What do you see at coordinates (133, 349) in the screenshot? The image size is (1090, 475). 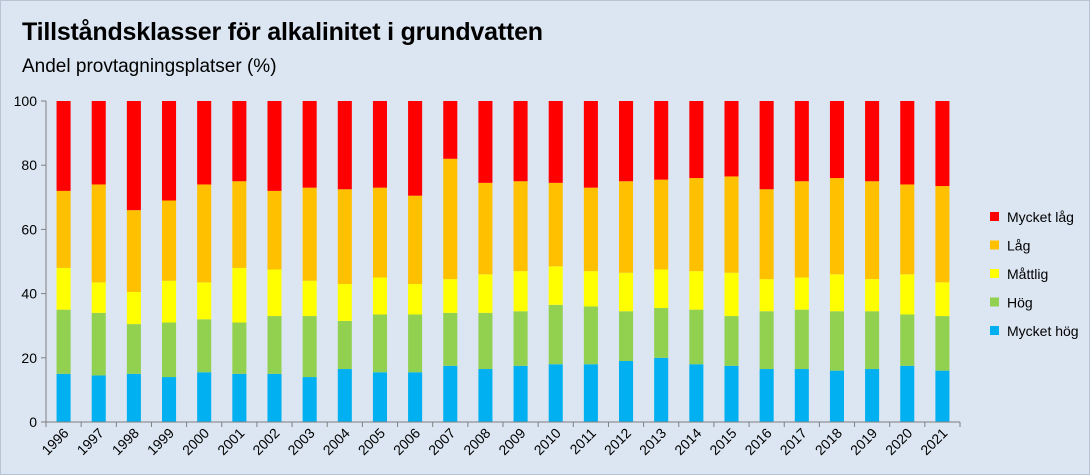 I see `bar-segment-1998-hög` at bounding box center [133, 349].